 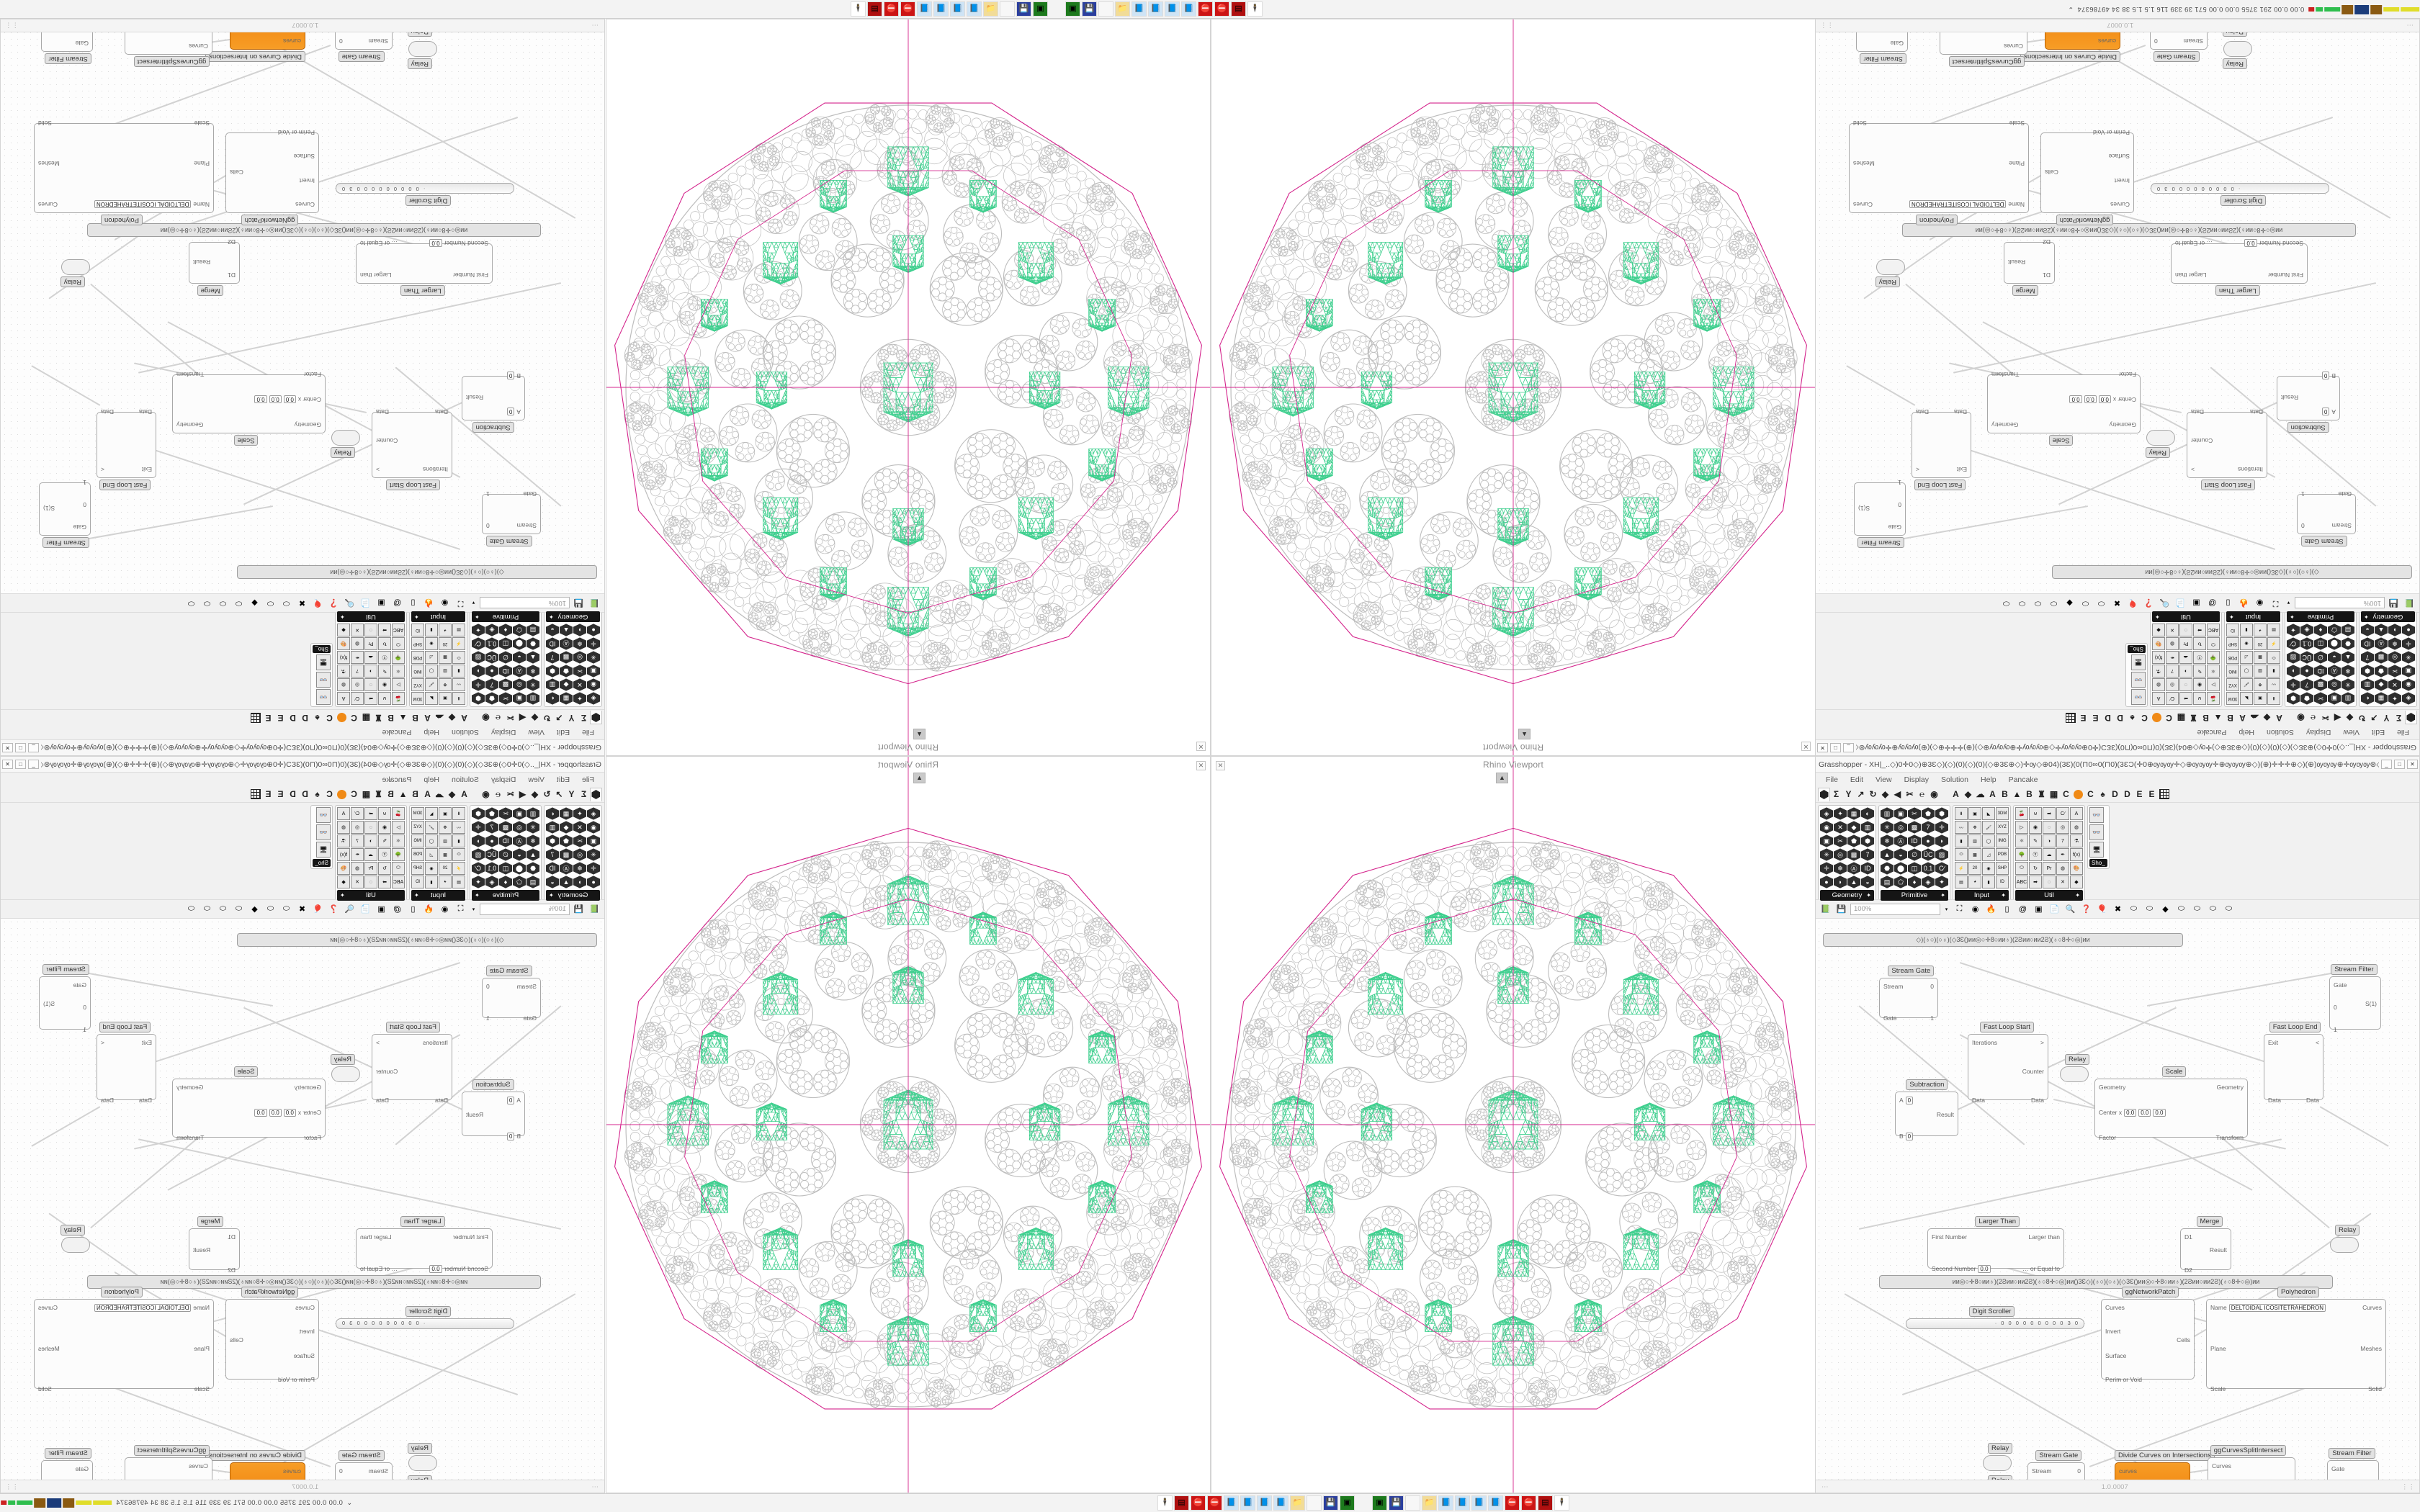 What do you see at coordinates (1847, 854) in the screenshot?
I see `palette-group-geometry: ◈ ✦ ▦ ◐ ◉ ✕ ◆ ▥ ▣ ✂ ⬟ ⬢ ✳ ◎ ▩ 7 ✛ ❄ Ⓐ ID ● ◗ ▲ ◒ Geometry ✦` at bounding box center [1847, 854].